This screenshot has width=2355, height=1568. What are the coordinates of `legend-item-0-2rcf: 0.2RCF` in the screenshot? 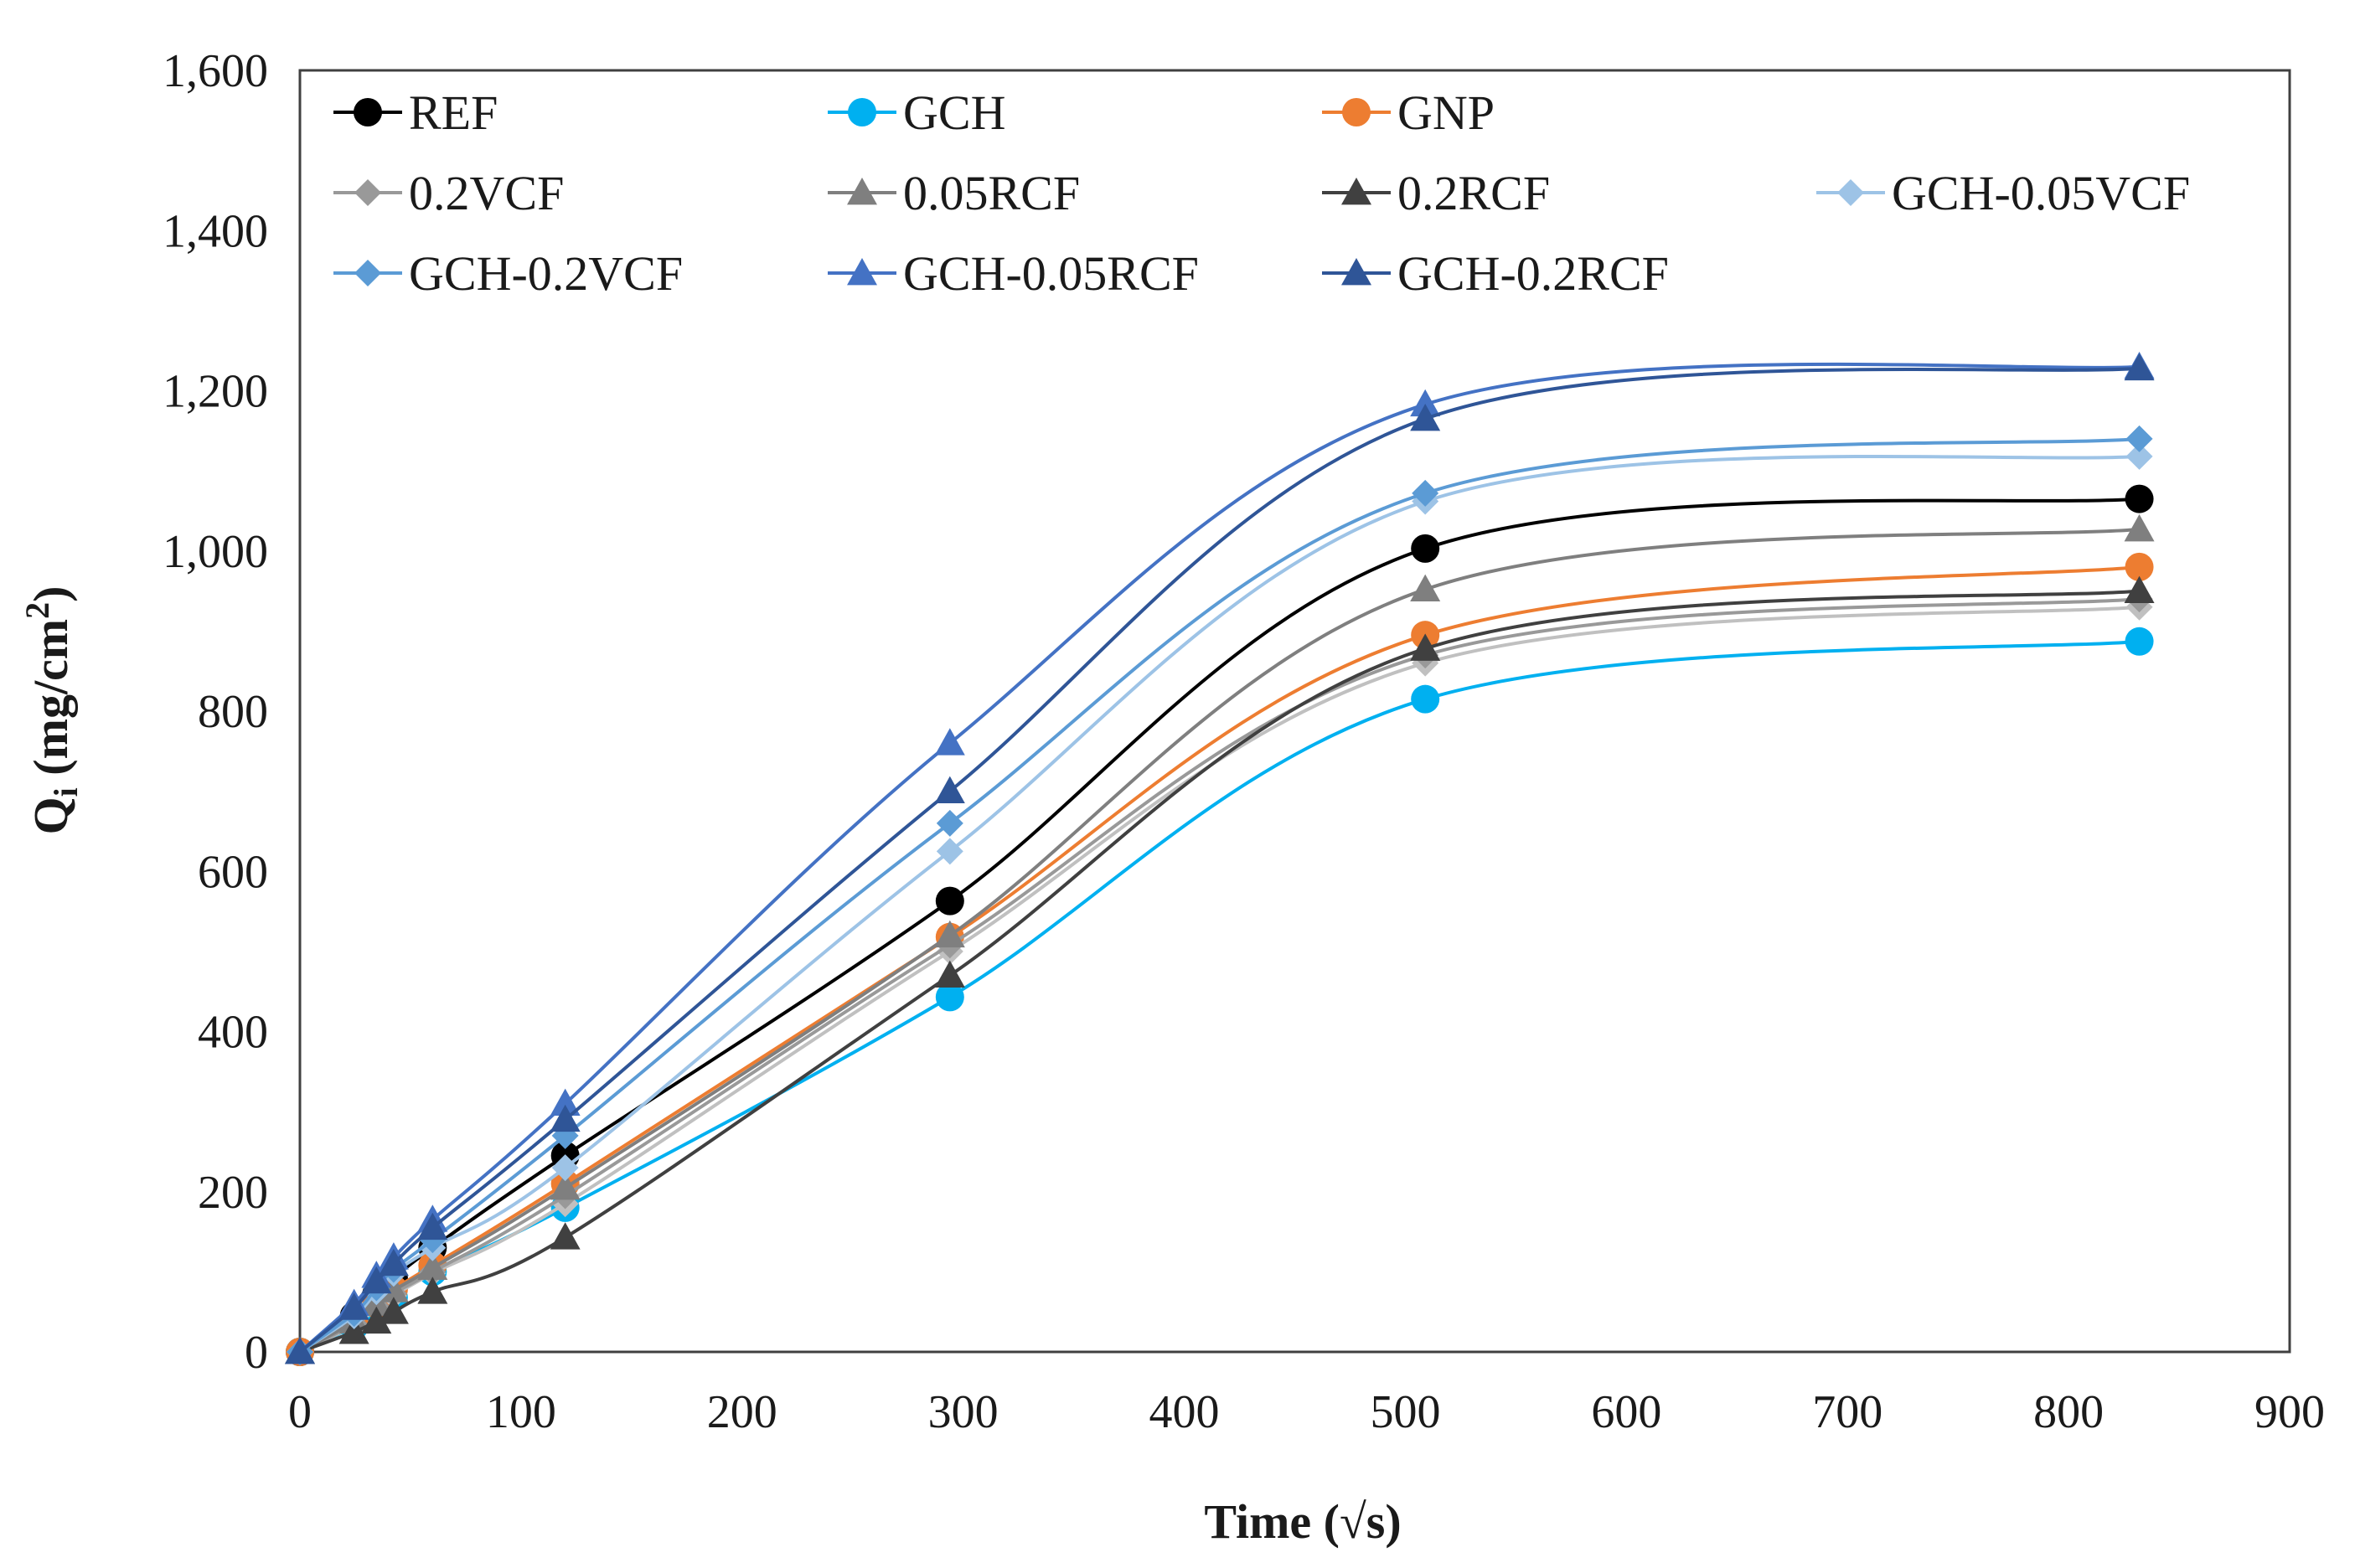 It's located at (1436, 193).